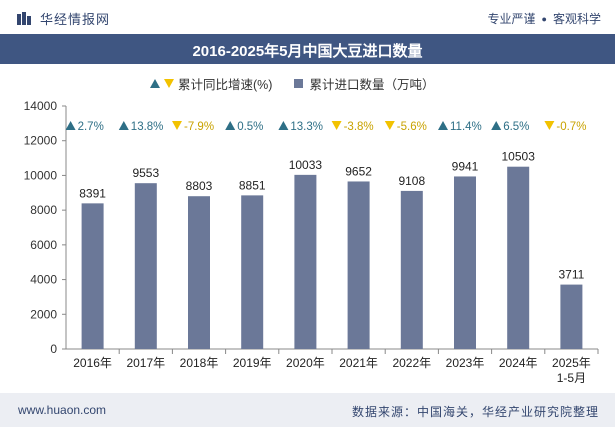 This screenshot has width=615, height=427. I want to click on growth-label: 6.5%, so click(516, 127).